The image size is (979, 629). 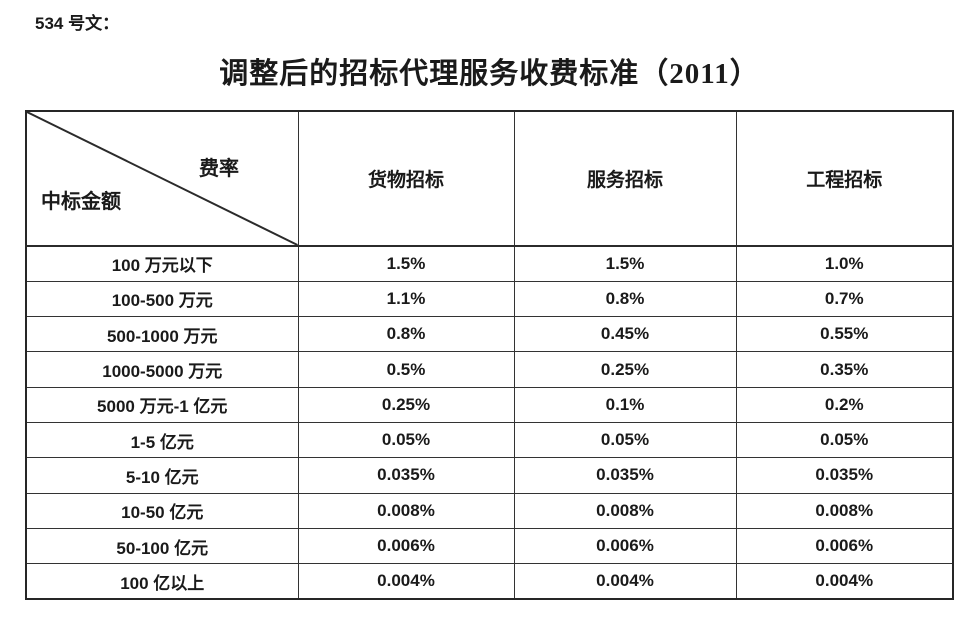 What do you see at coordinates (406, 369) in the screenshot?
I see `fee-cell-goods: 0.5%` at bounding box center [406, 369].